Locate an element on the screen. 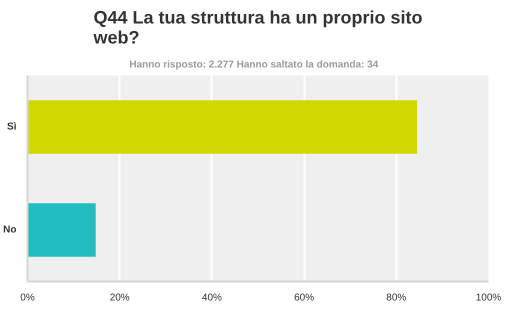 The height and width of the screenshot is (310, 516). y-tick-label: Sì is located at coordinates (12, 127).